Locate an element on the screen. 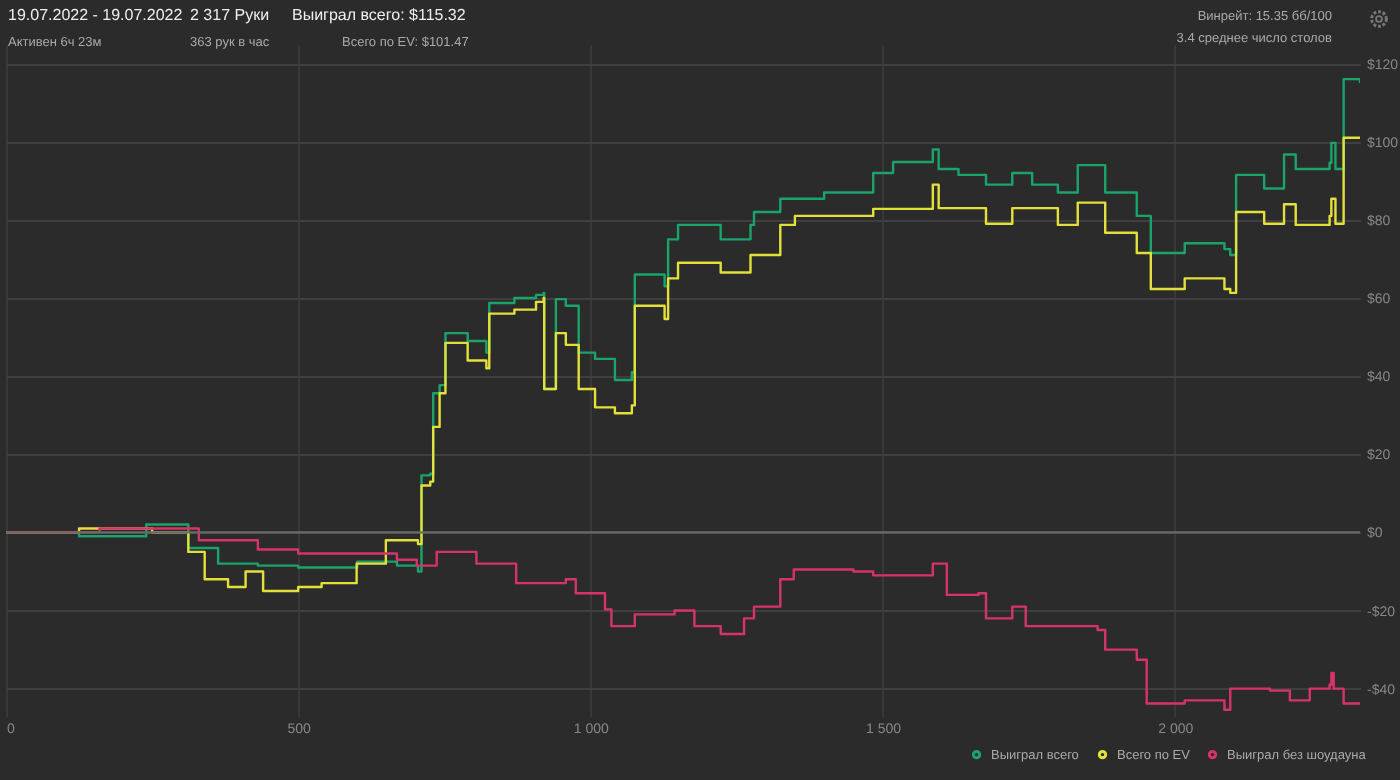 This screenshot has width=1400, height=780. text: 2 317 Руки is located at coordinates (230, 15).